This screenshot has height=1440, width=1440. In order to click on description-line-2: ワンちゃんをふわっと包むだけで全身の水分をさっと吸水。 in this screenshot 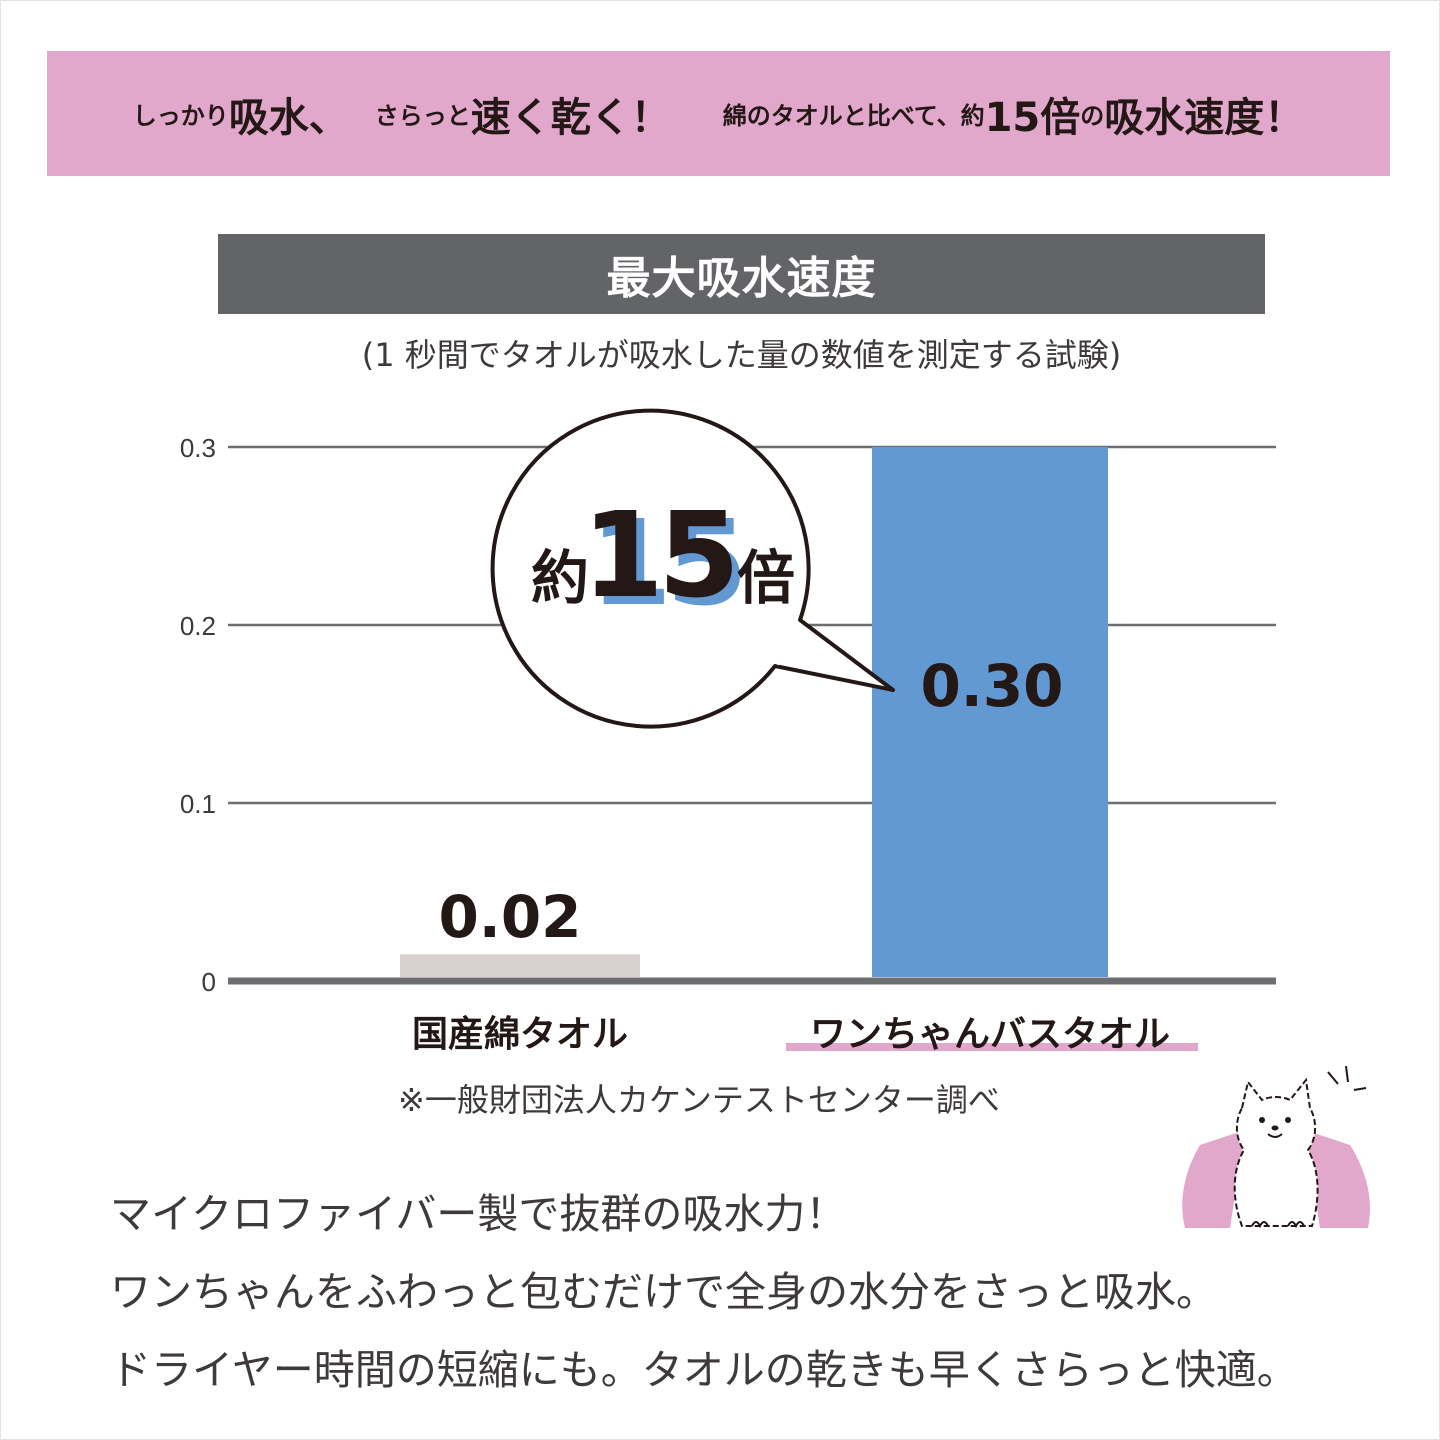, I will do `click(663, 1292)`.